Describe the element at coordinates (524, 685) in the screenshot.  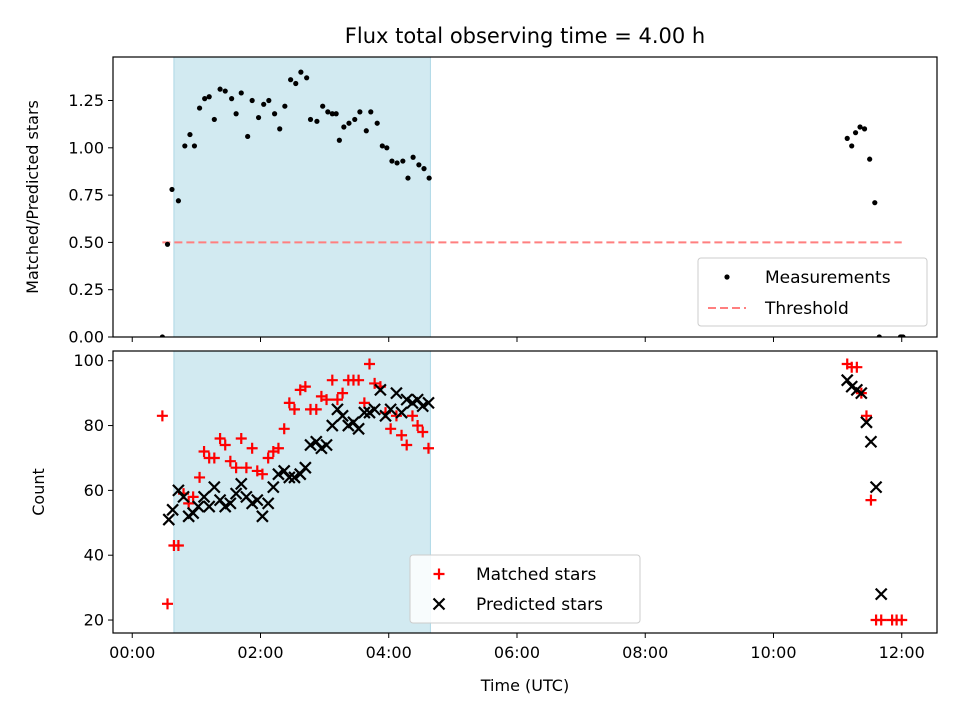
I see `x-axis-label: Time (UTC)` at that location.